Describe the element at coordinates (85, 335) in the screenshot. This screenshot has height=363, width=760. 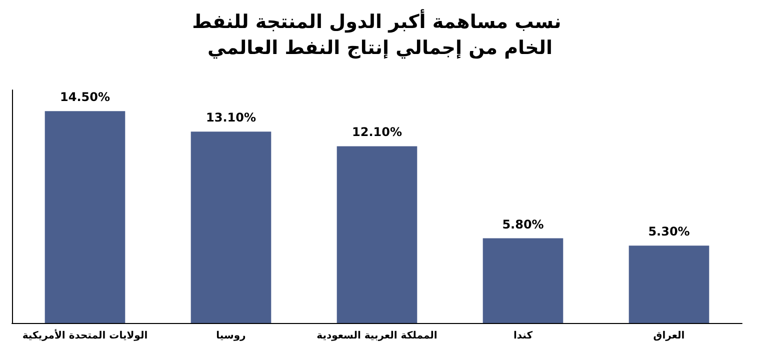
I see `x-tick-label: الولايات المتحدة الأمريكية` at that location.